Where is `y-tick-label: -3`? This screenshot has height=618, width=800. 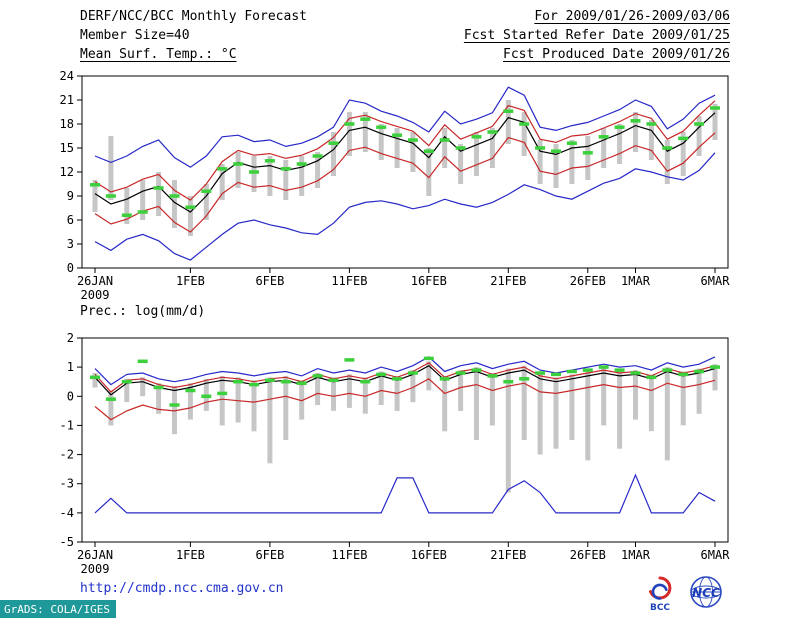 y-tick-label: -3 is located at coordinates (67, 484).